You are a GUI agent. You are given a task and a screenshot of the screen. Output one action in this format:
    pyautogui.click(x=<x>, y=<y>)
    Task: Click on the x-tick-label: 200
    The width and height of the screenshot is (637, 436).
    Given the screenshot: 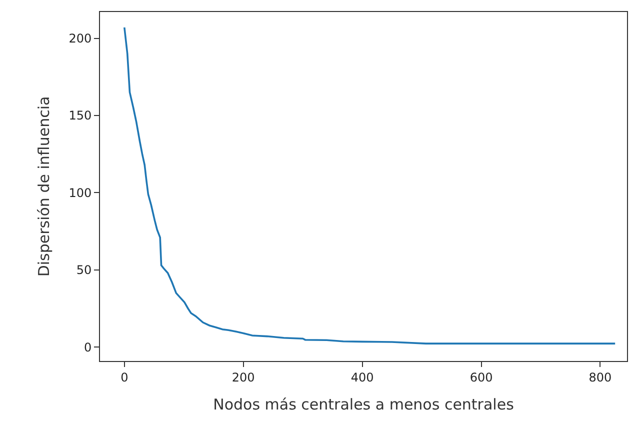 What is the action you would take?
    pyautogui.click(x=243, y=377)
    